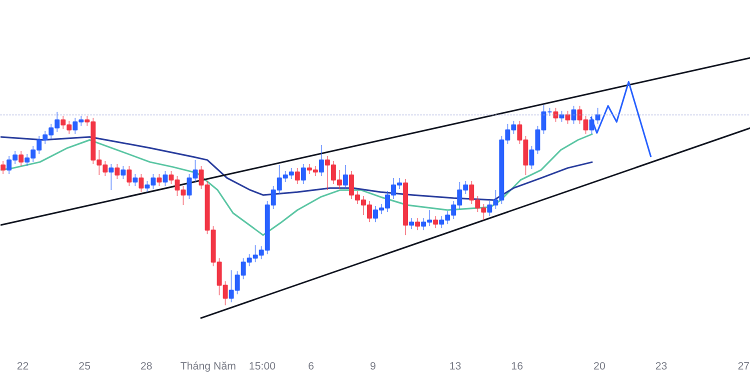 The height and width of the screenshot is (375, 750). Describe the element at coordinates (600, 366) in the screenshot. I see `x-tick-label: 20` at that location.